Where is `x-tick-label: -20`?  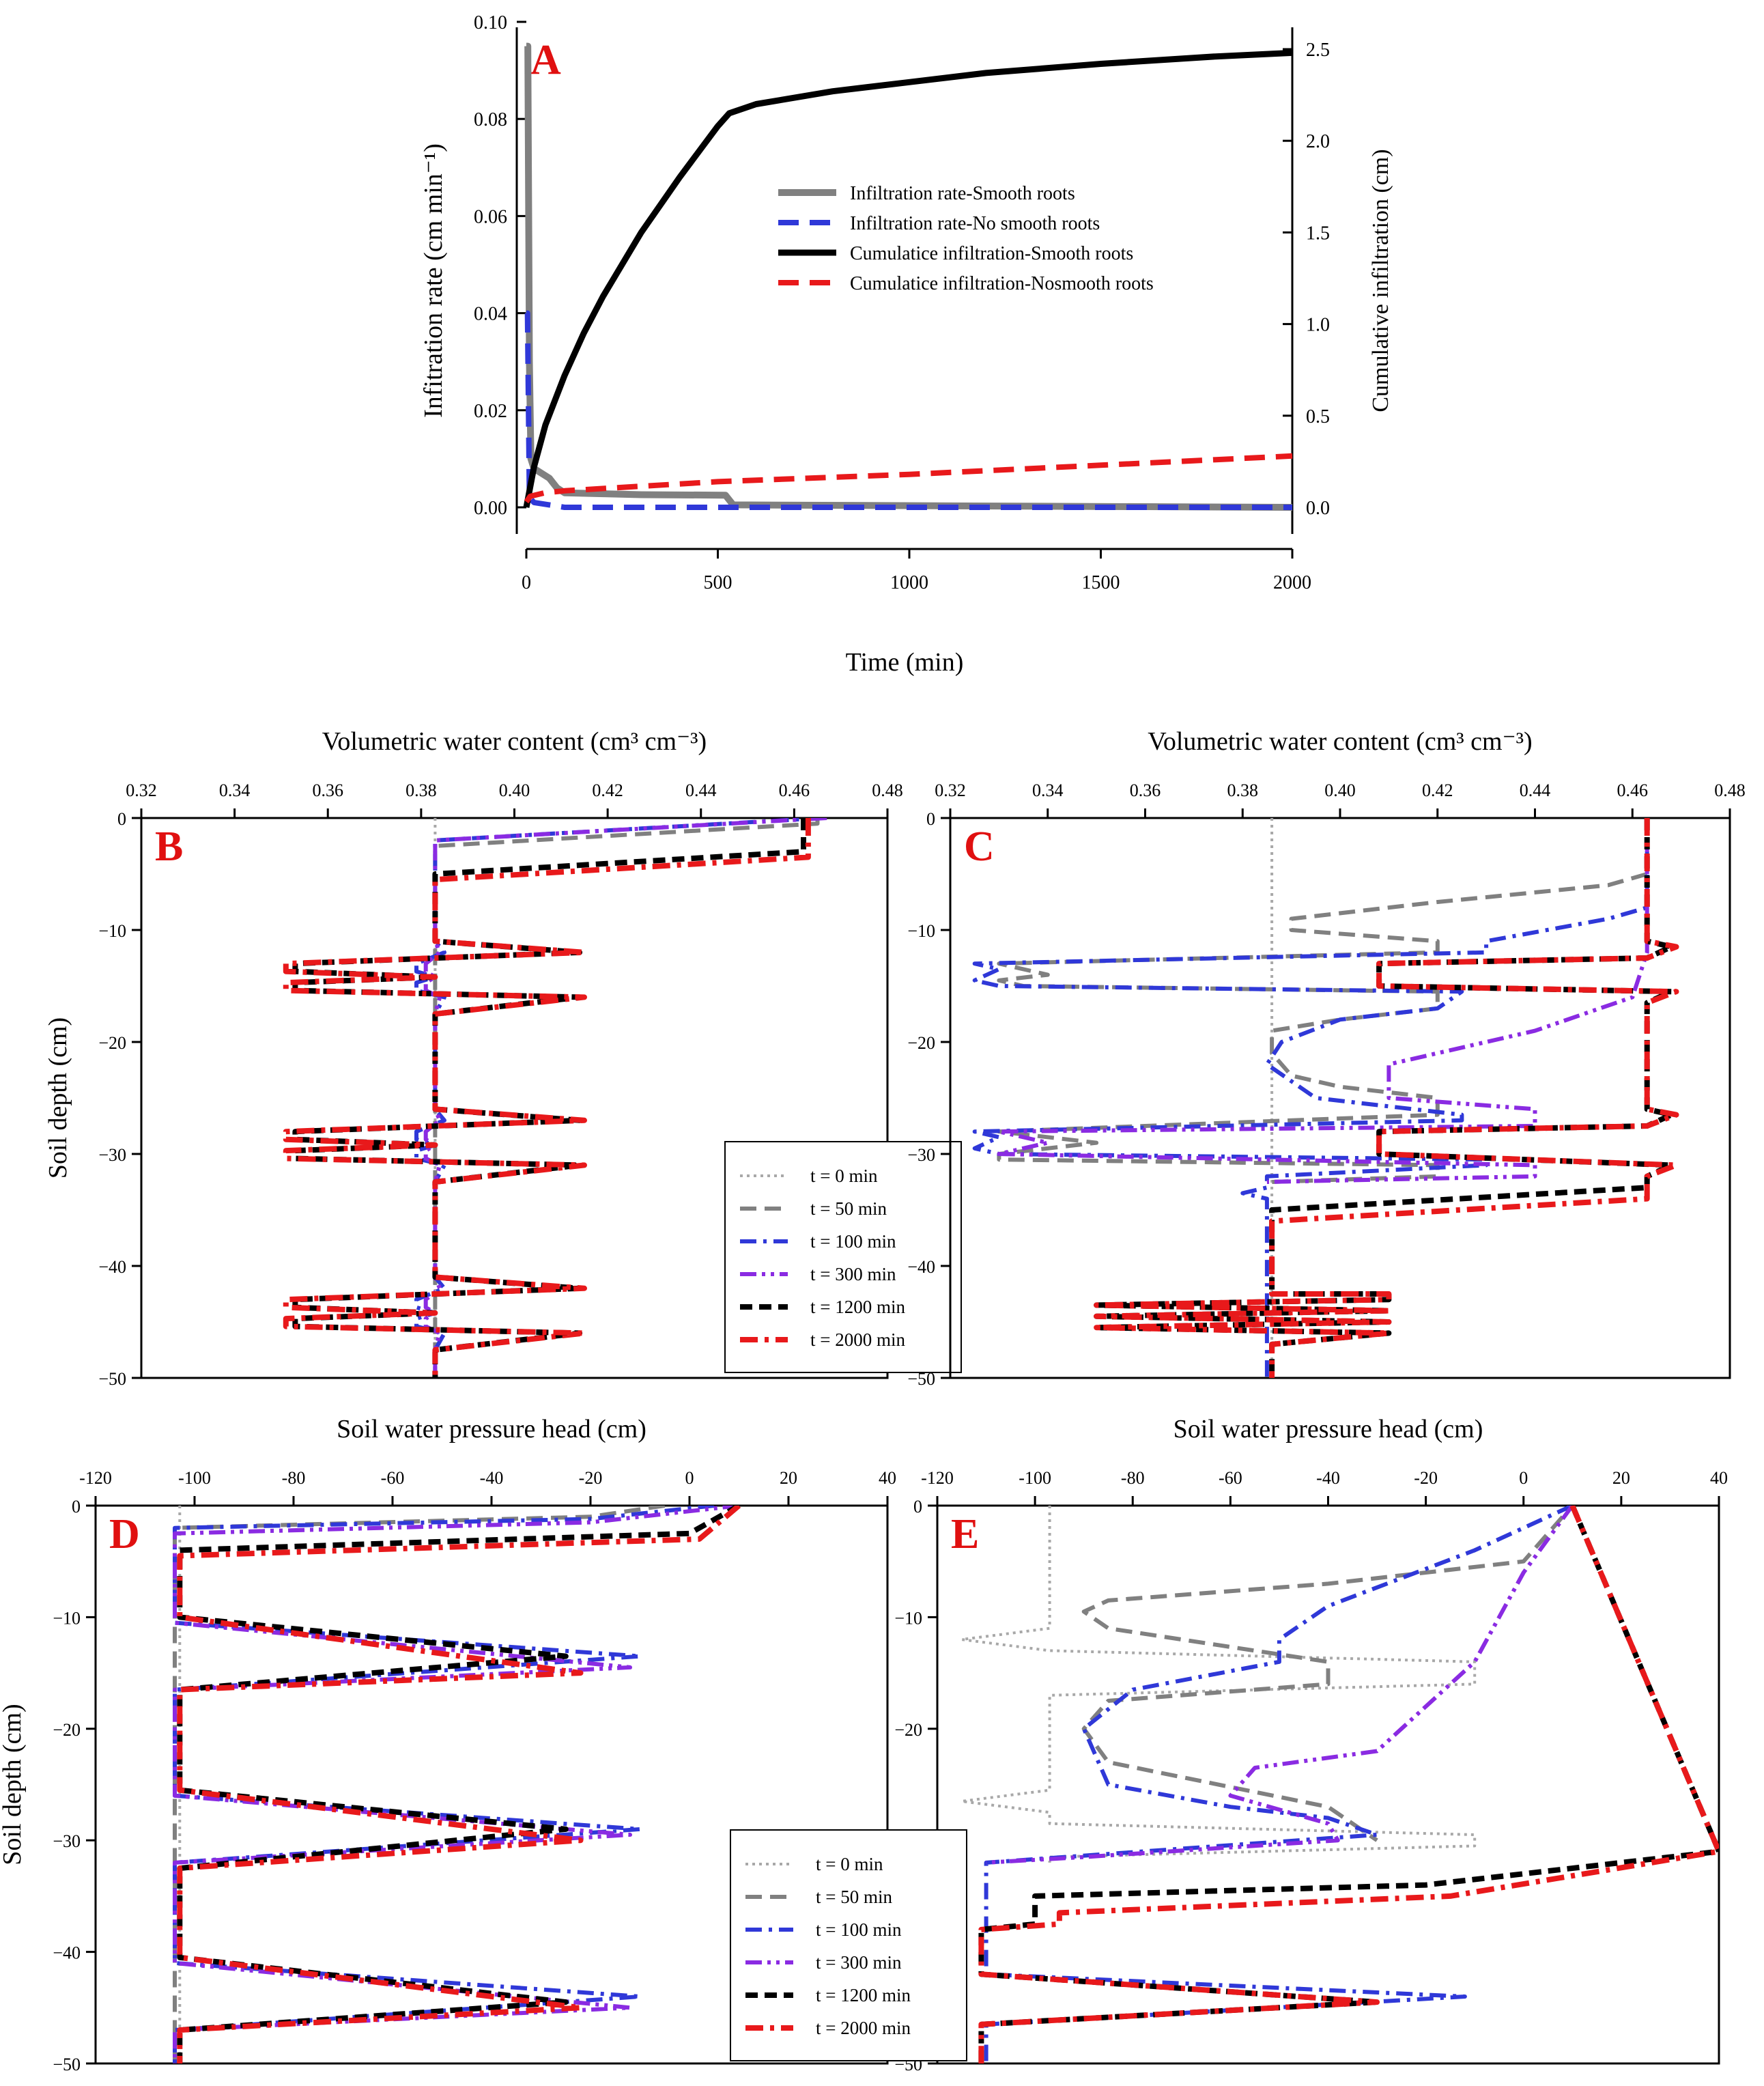
x-tick-label: -20 is located at coordinates (591, 1478).